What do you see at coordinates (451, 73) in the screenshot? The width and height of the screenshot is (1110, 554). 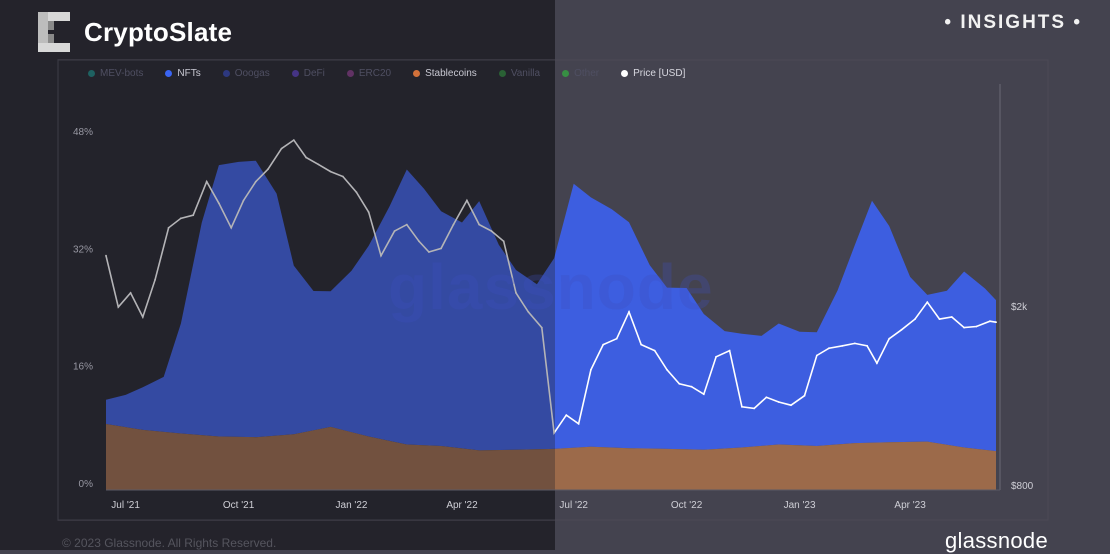 I see `legend-label: Stablecoins` at bounding box center [451, 73].